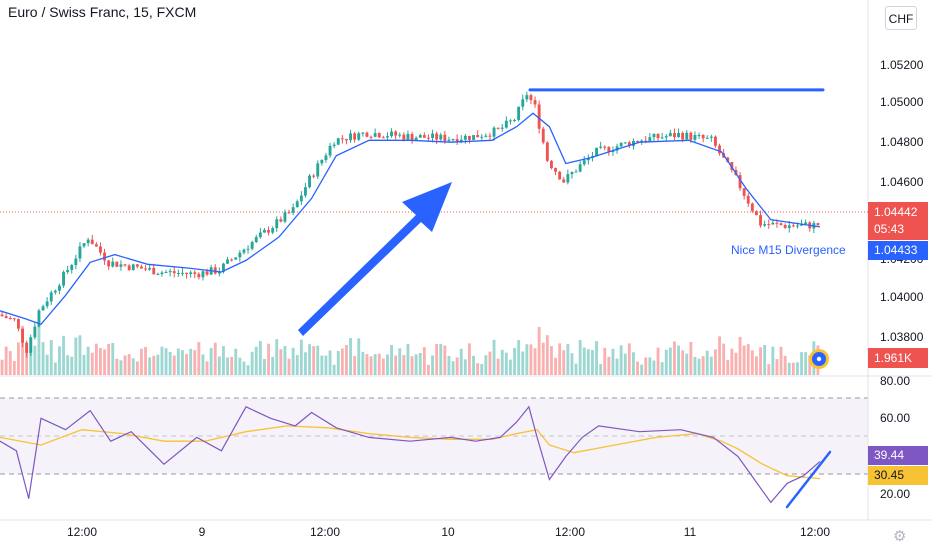 The height and width of the screenshot is (550, 932). Describe the element at coordinates (819, 359) in the screenshot. I see `badge-dot-icon` at that location.